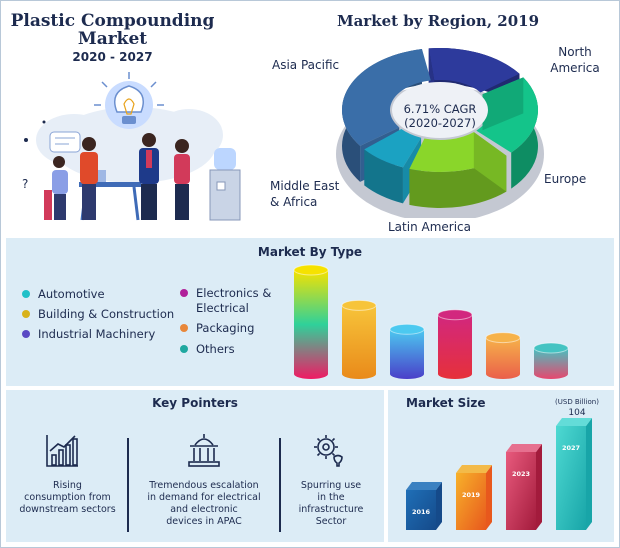 The image size is (620, 548). I want to click on legend-automotive: Automotive, so click(63, 294).